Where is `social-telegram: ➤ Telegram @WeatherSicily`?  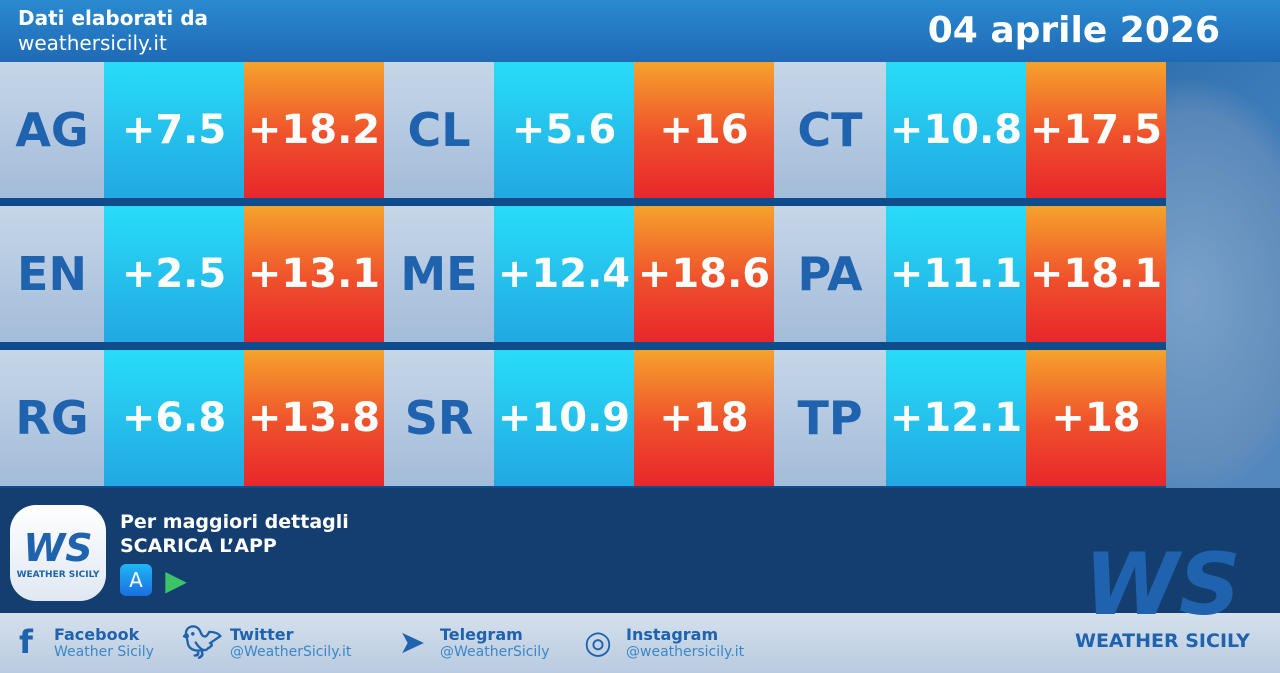 social-telegram: ➤ Telegram @WeatherSicily is located at coordinates (471, 642).